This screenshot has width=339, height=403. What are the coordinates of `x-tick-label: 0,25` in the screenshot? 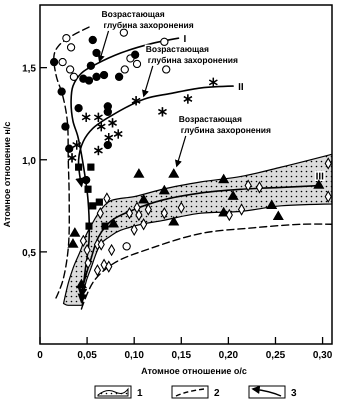 It's located at (276, 355).